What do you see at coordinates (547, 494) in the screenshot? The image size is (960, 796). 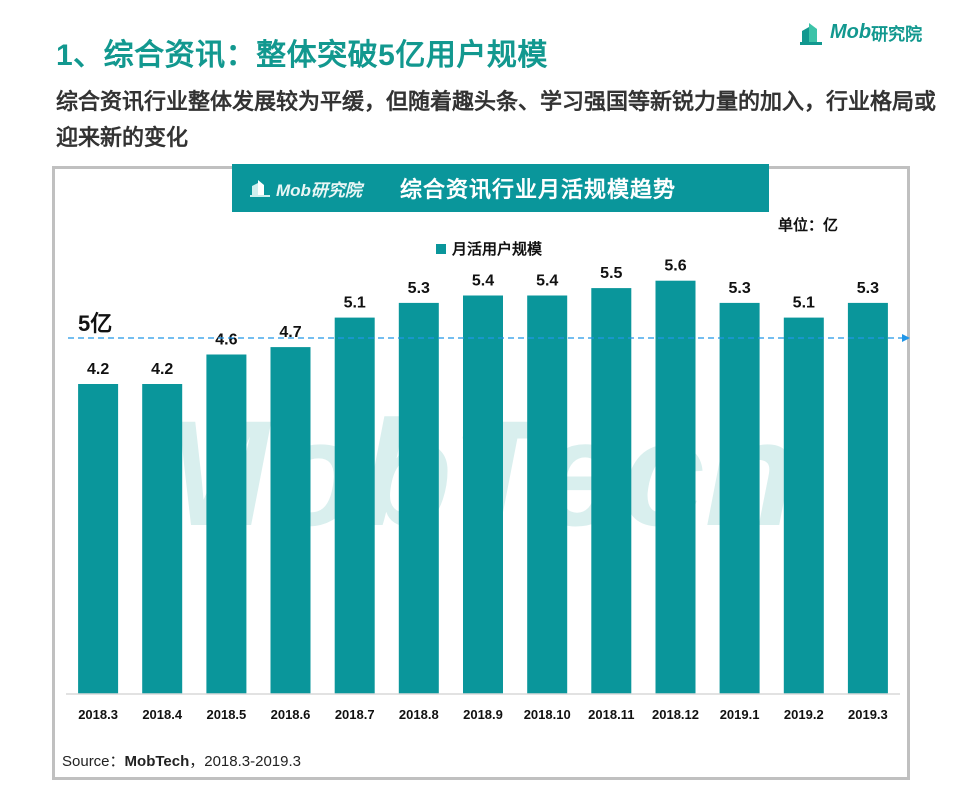 I see `bar-2018.10` at bounding box center [547, 494].